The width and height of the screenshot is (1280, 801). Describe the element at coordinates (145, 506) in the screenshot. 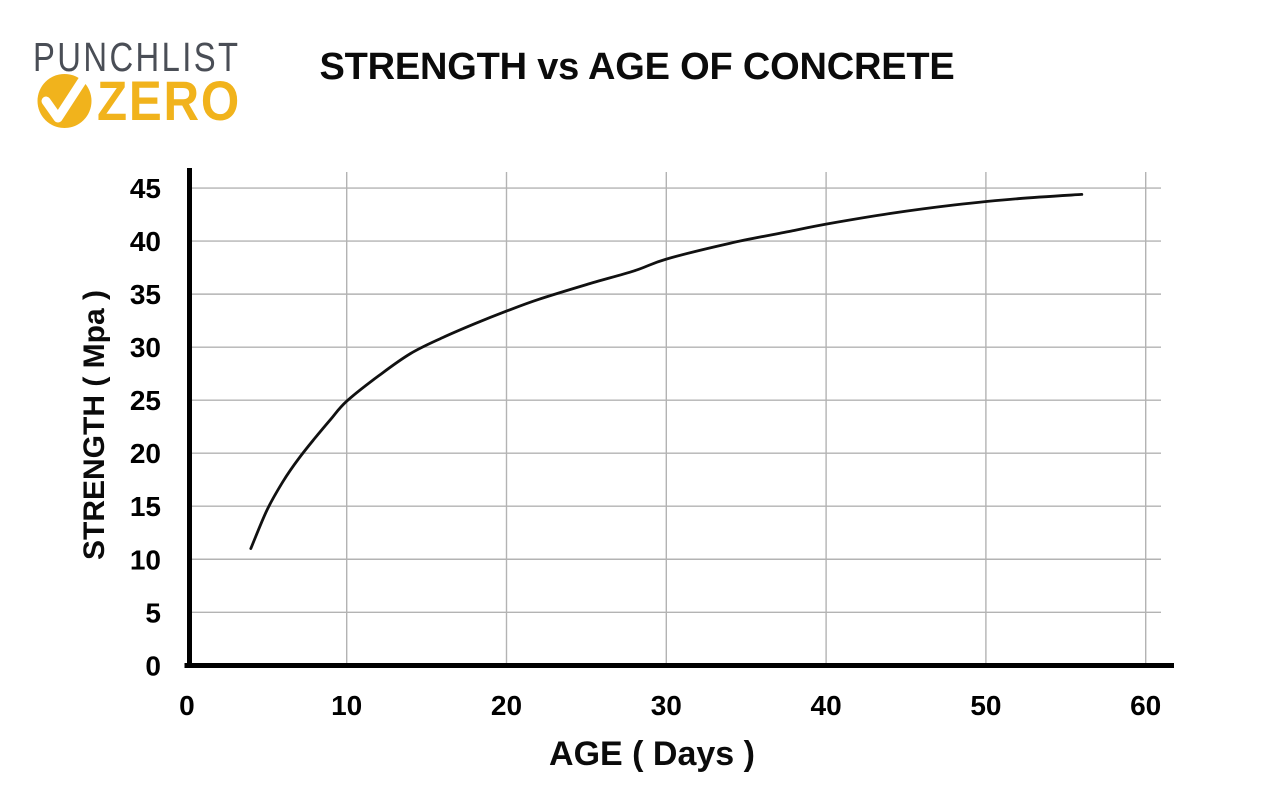

I see `y-tick-label: 15` at that location.